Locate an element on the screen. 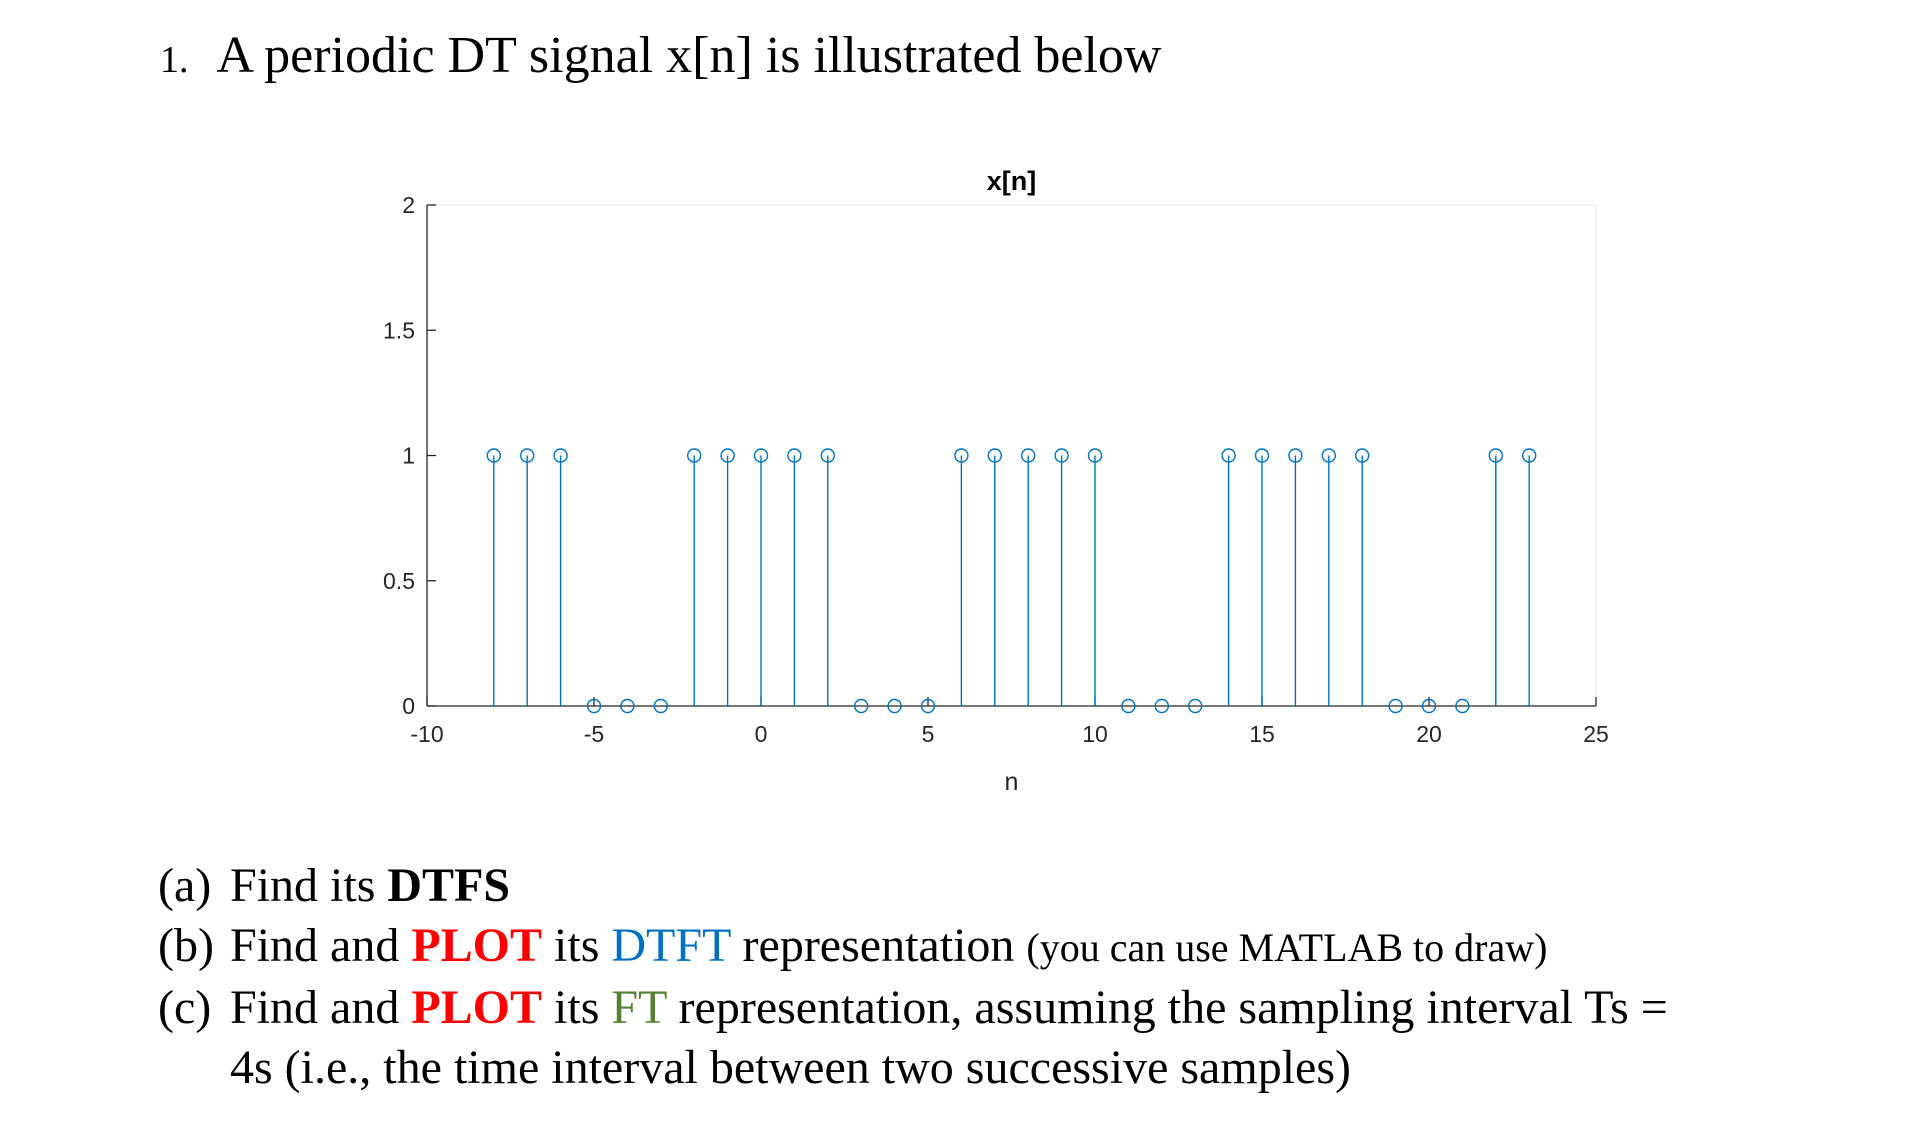 This screenshot has width=1923, height=1124. part-b-label: (b) is located at coordinates (186, 945).